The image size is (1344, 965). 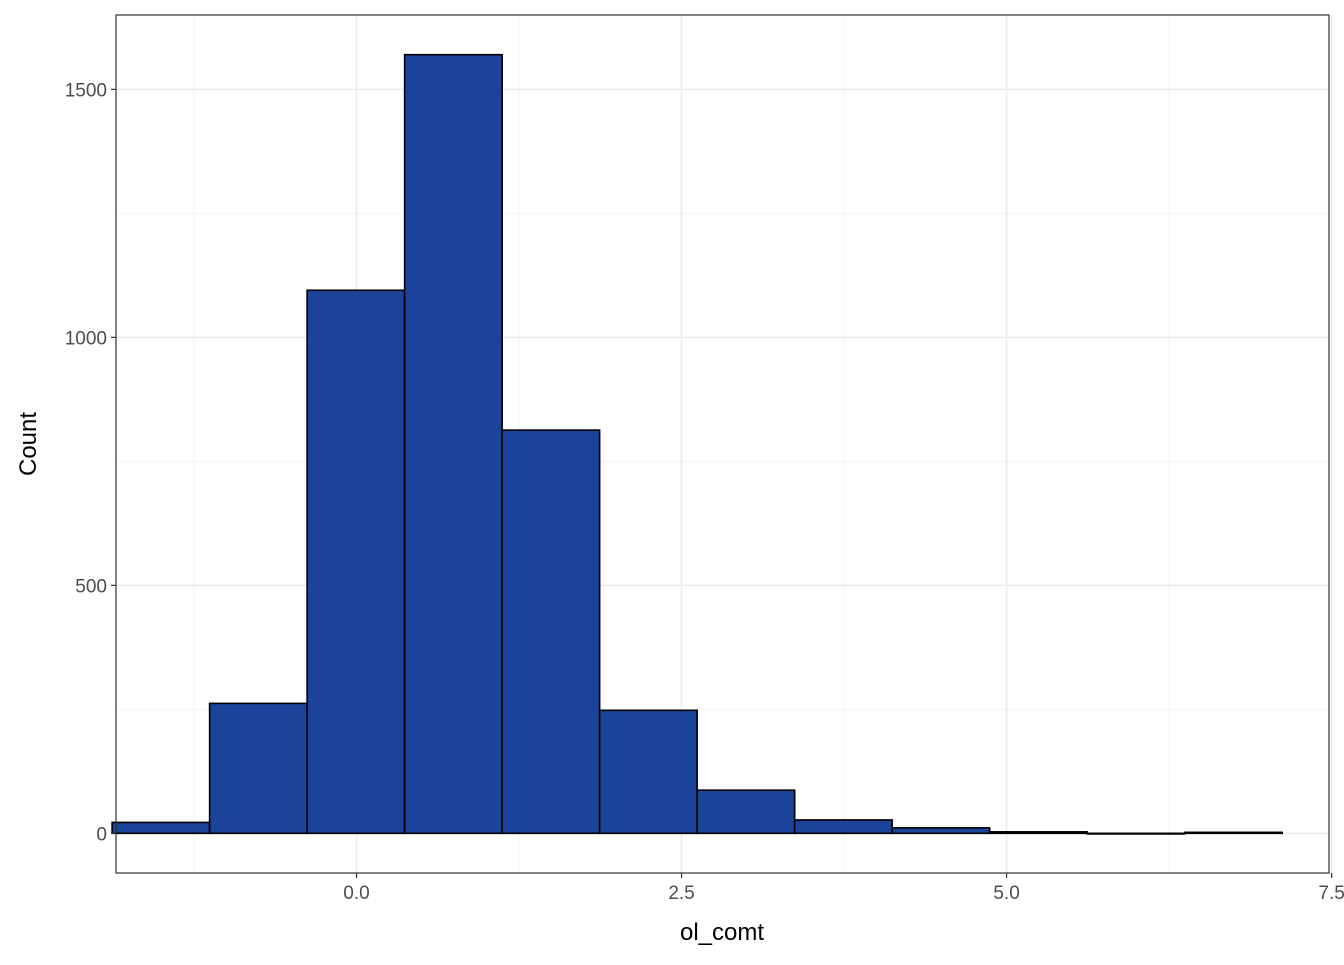 What do you see at coordinates (86, 90) in the screenshot?
I see `y-tick-label: 1500` at bounding box center [86, 90].